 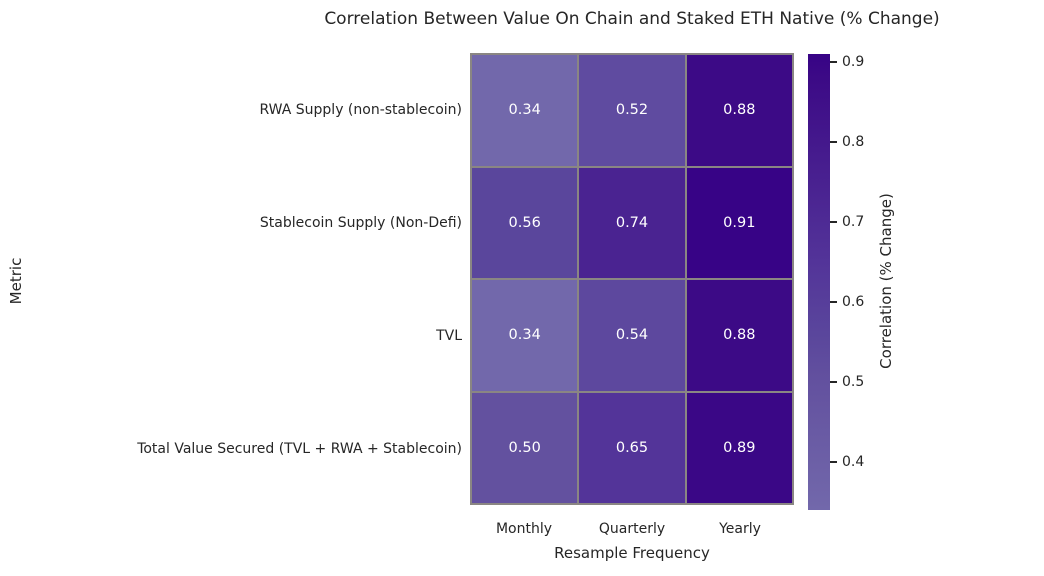 I want to click on colorbar-tick-label: 0.5, so click(x=853, y=382).